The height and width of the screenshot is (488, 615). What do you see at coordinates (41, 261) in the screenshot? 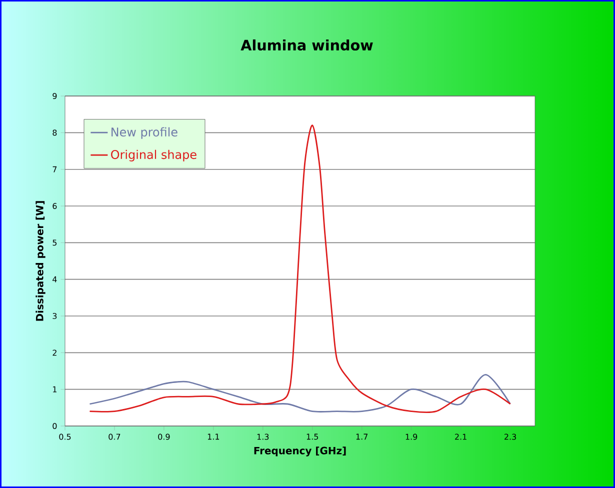
I see `y-axis-title: Dissipated power [W]` at bounding box center [41, 261].